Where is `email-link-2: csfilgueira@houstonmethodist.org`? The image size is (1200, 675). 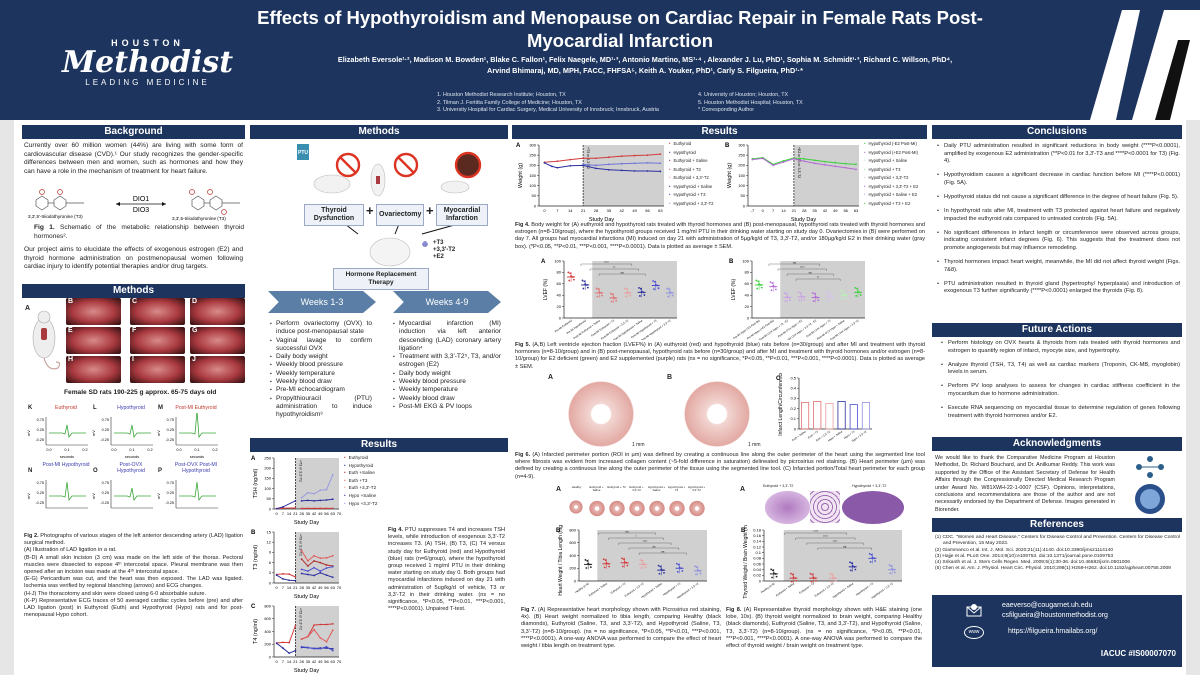 email-link-2: csfilgueira@houstonmethodist.org is located at coordinates (1055, 615).